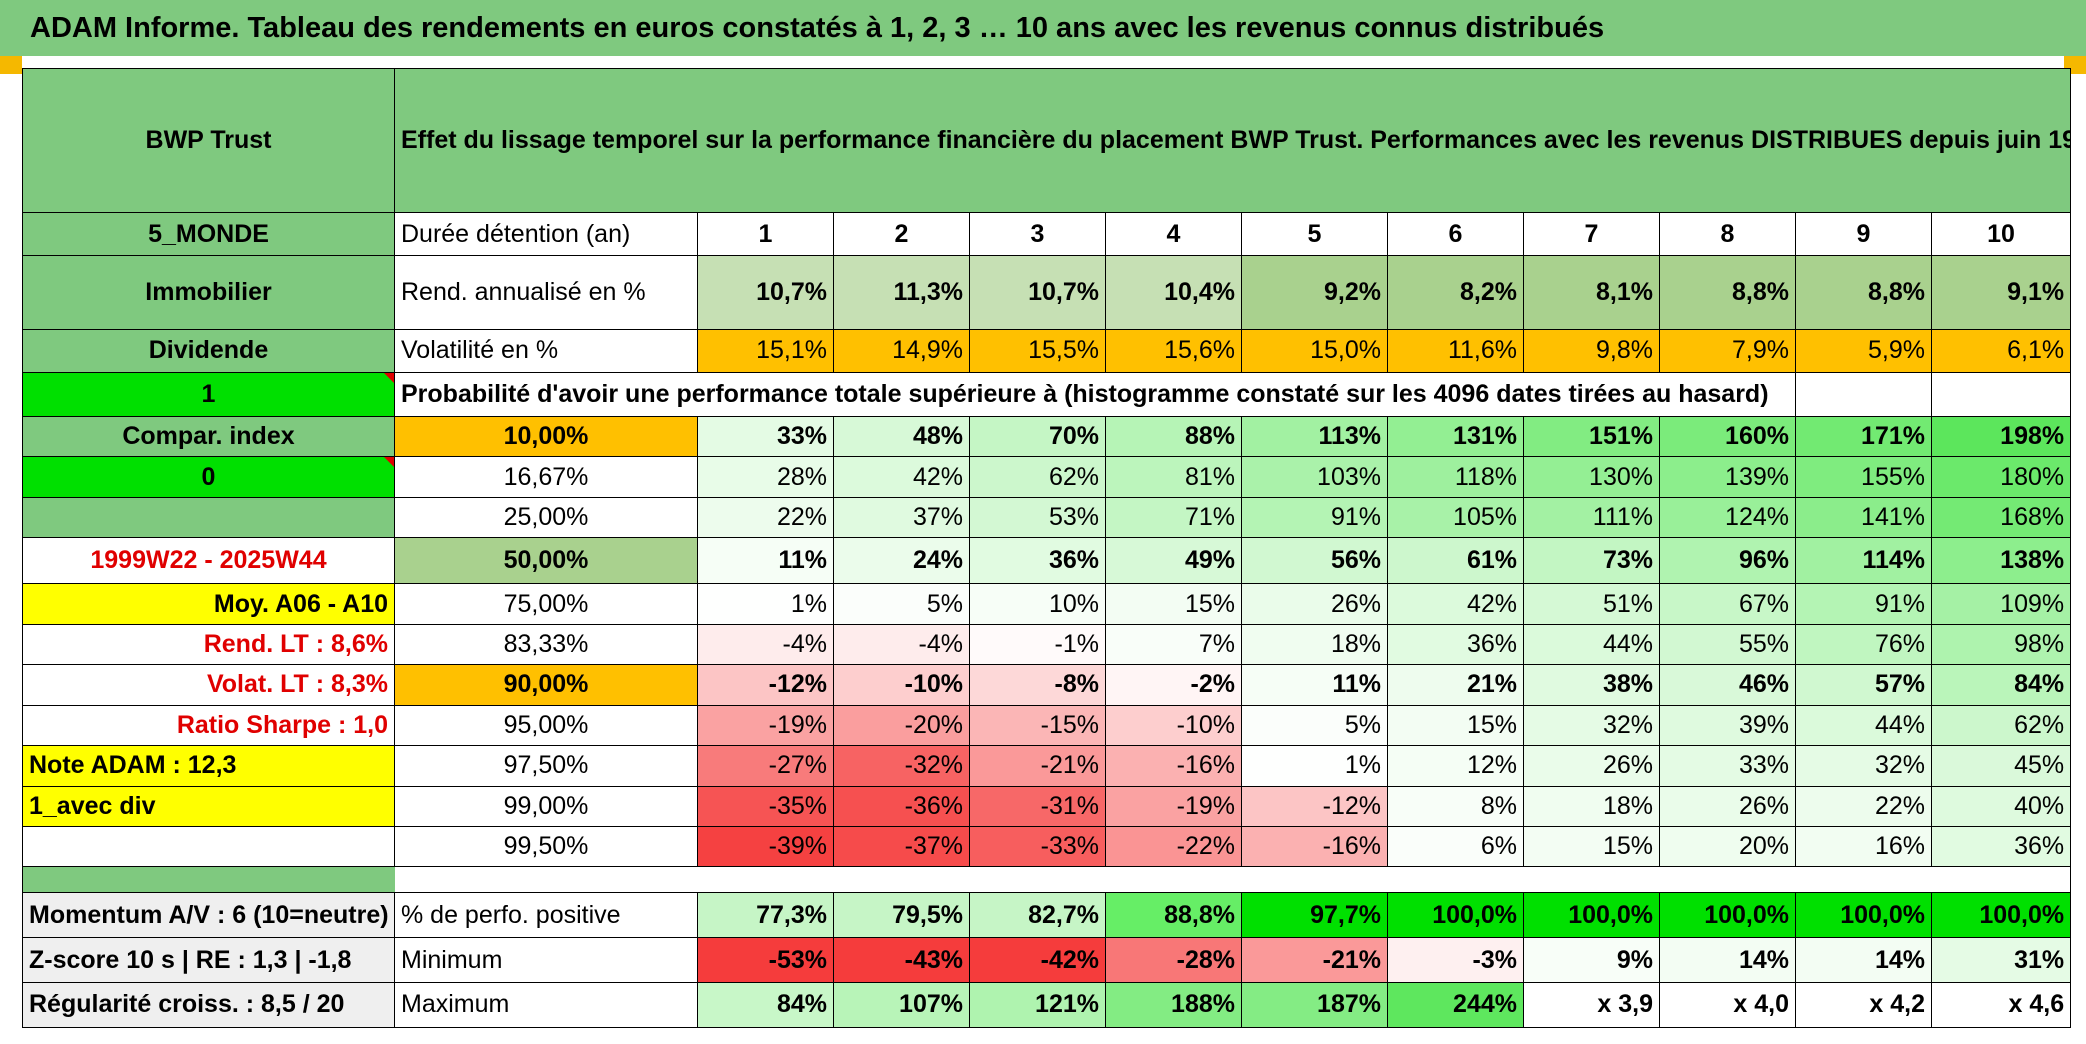  What do you see at coordinates (1173, 915) in the screenshot?
I see `stat-value: 88,8%` at bounding box center [1173, 915].